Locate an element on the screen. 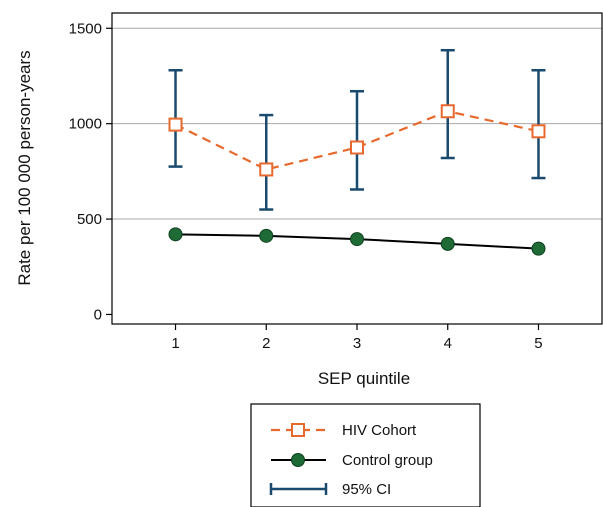  legend-control-label: Control group is located at coordinates (387, 460).